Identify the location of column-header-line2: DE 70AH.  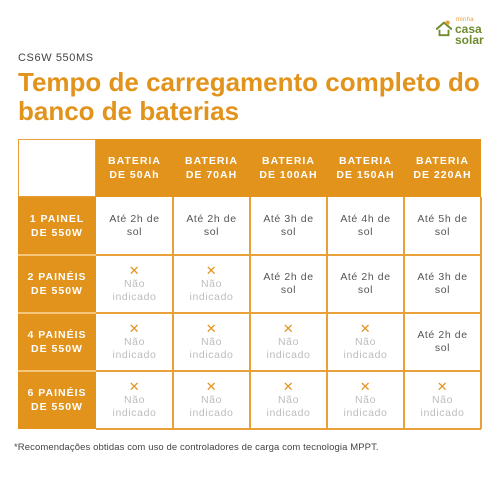
(211, 175).